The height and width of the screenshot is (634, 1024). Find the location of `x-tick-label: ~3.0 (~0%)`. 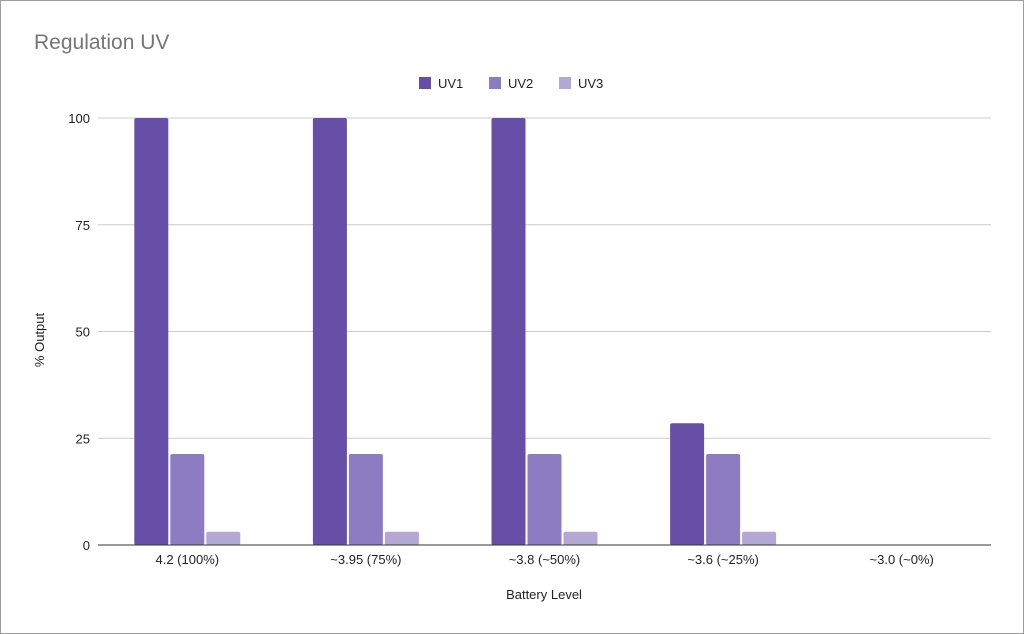

x-tick-label: ~3.0 (~0%) is located at coordinates (902, 559).